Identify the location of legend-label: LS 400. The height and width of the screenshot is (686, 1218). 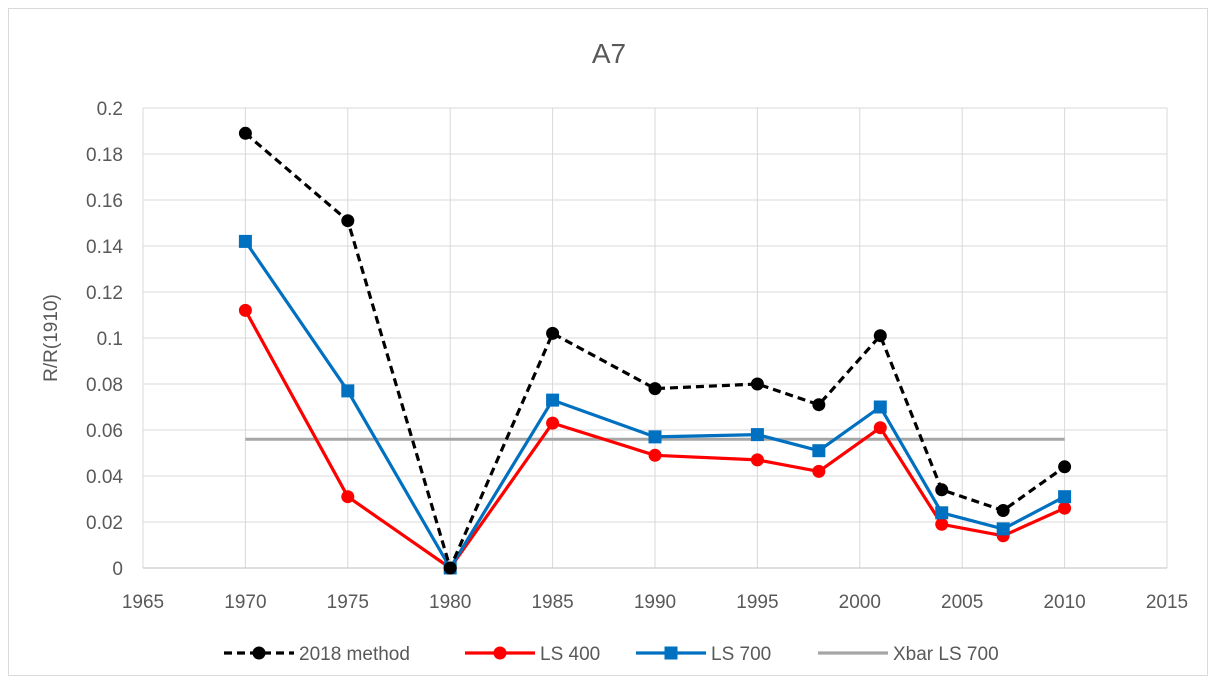
(570, 654).